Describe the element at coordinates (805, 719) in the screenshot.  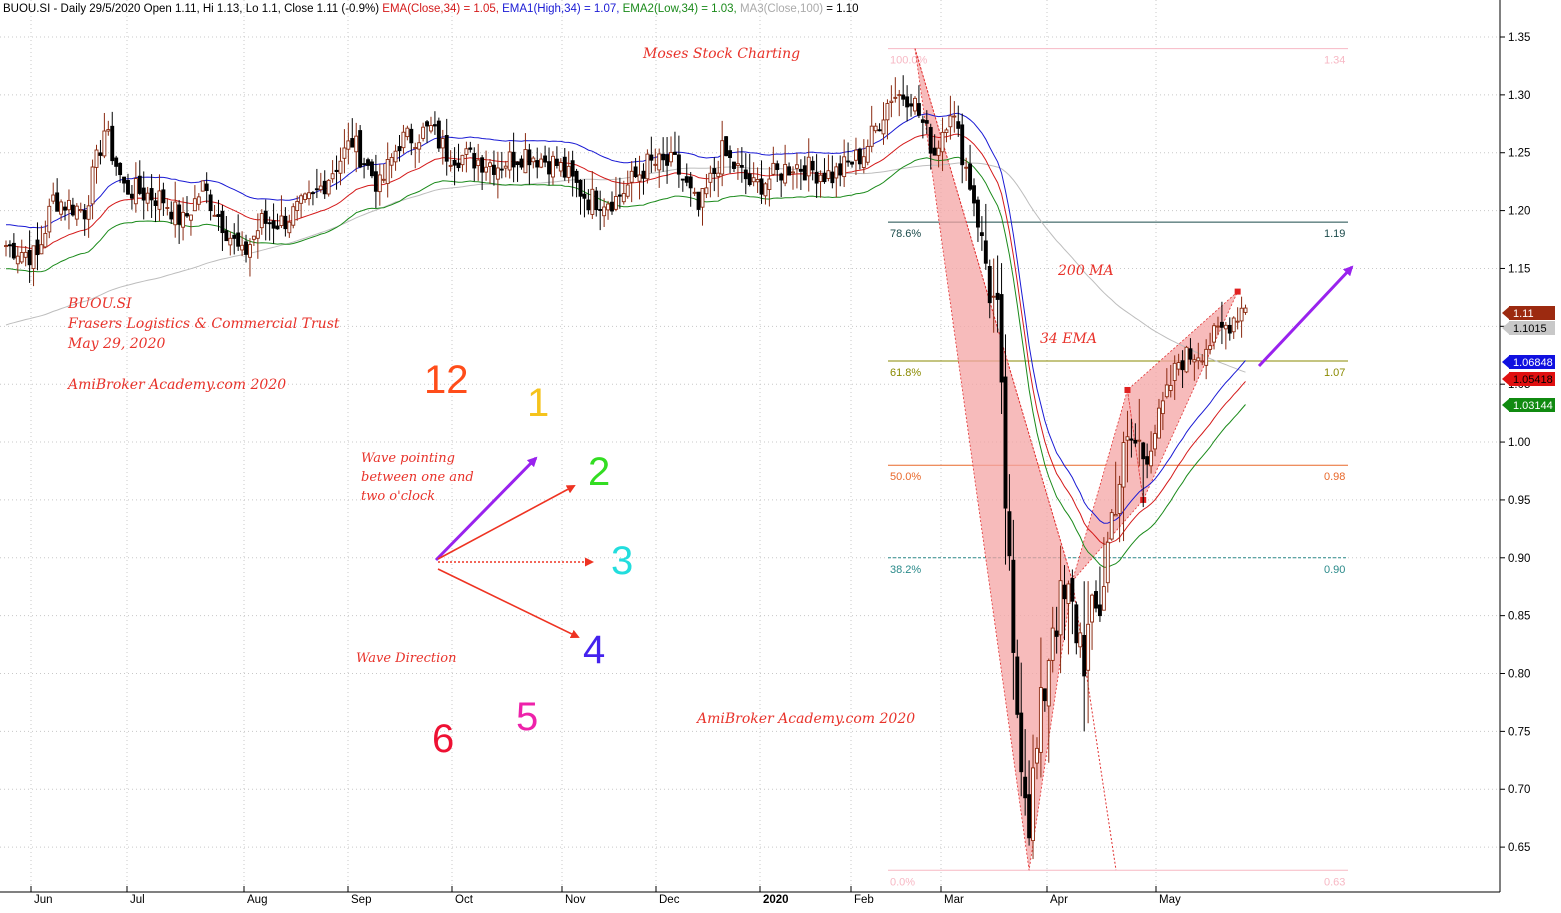
I see `note-credit-bottom: AmiBroker Academy.com 2020` at that location.